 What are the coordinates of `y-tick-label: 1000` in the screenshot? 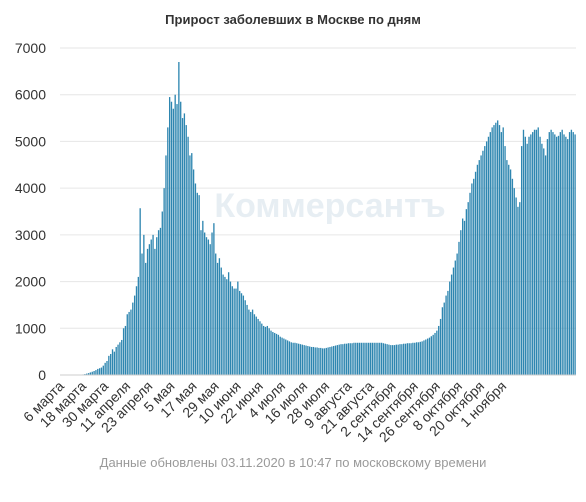 It's located at (30, 328).